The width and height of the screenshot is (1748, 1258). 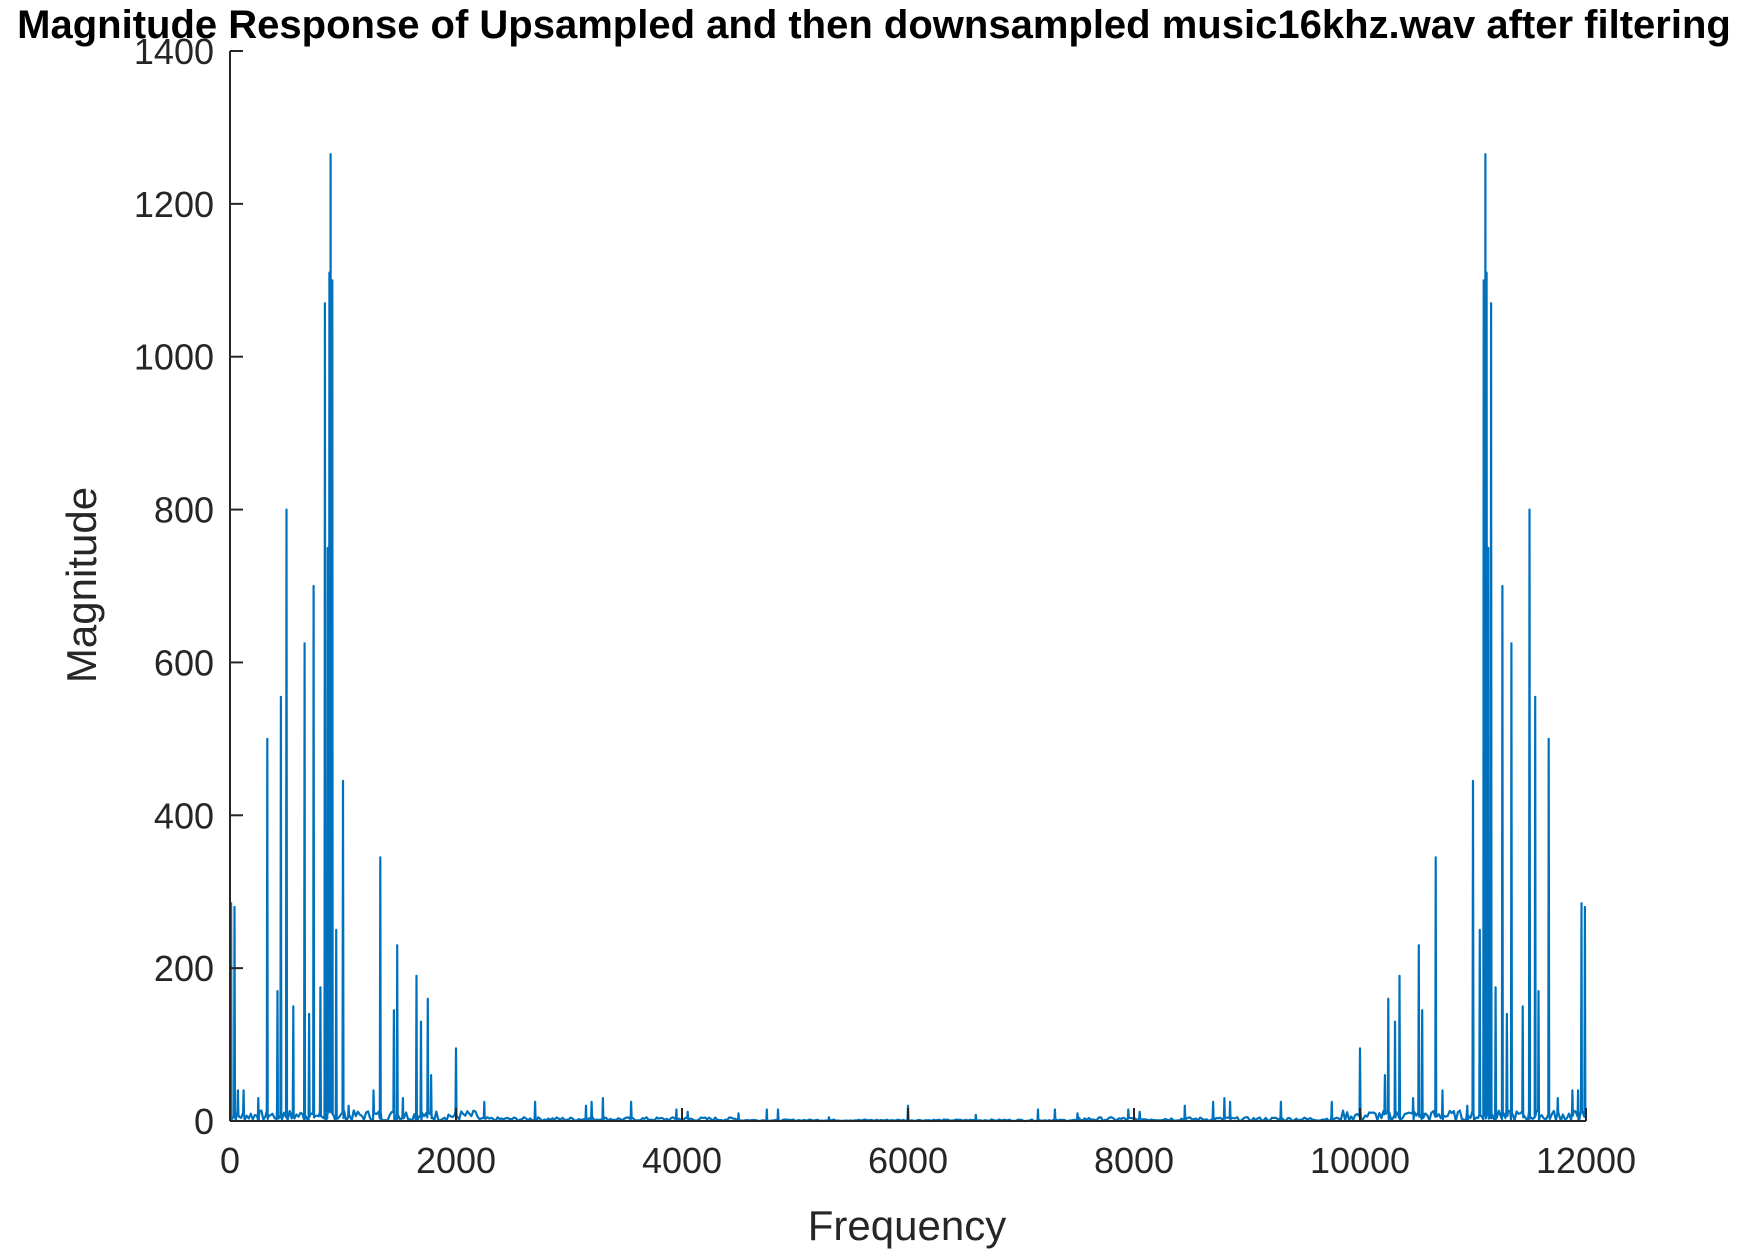 I want to click on y-tick-label: 0, so click(x=204, y=1121).